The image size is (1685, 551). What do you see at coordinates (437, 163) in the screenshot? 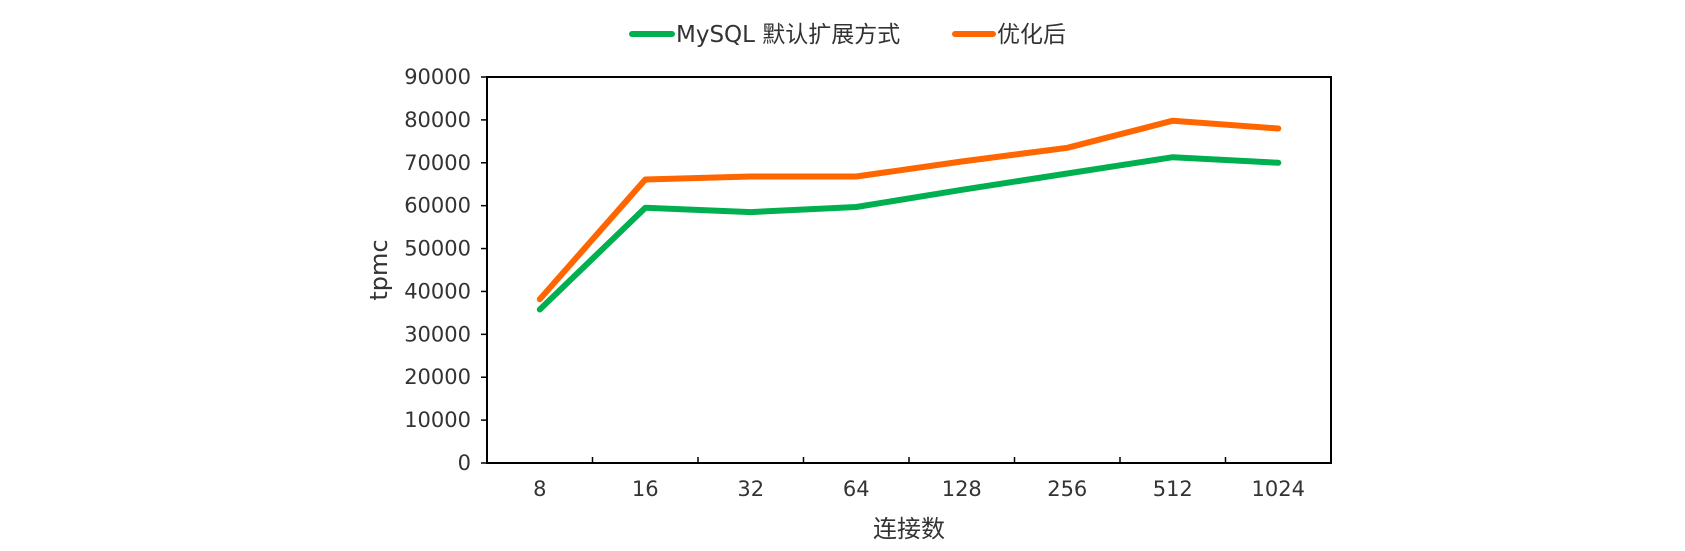
I see `y-tick-label: 70000` at bounding box center [437, 163].